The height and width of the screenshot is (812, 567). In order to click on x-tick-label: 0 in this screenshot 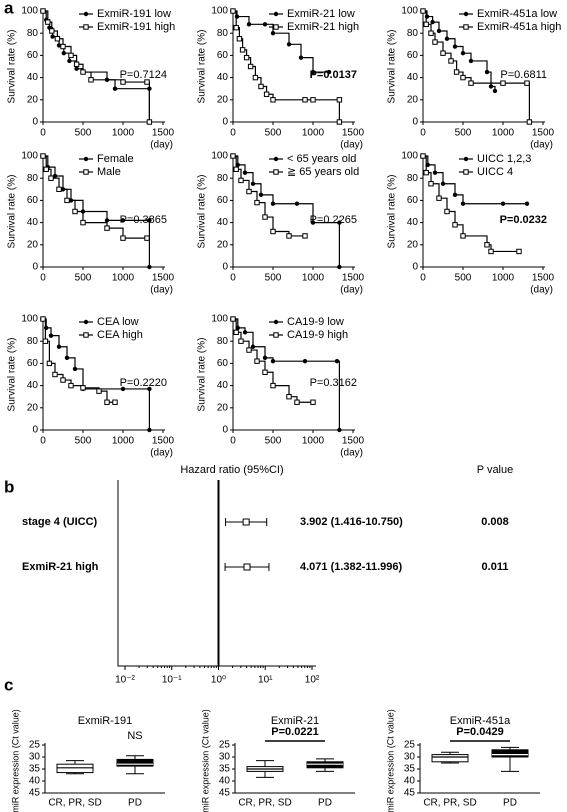, I will do `click(423, 133)`.